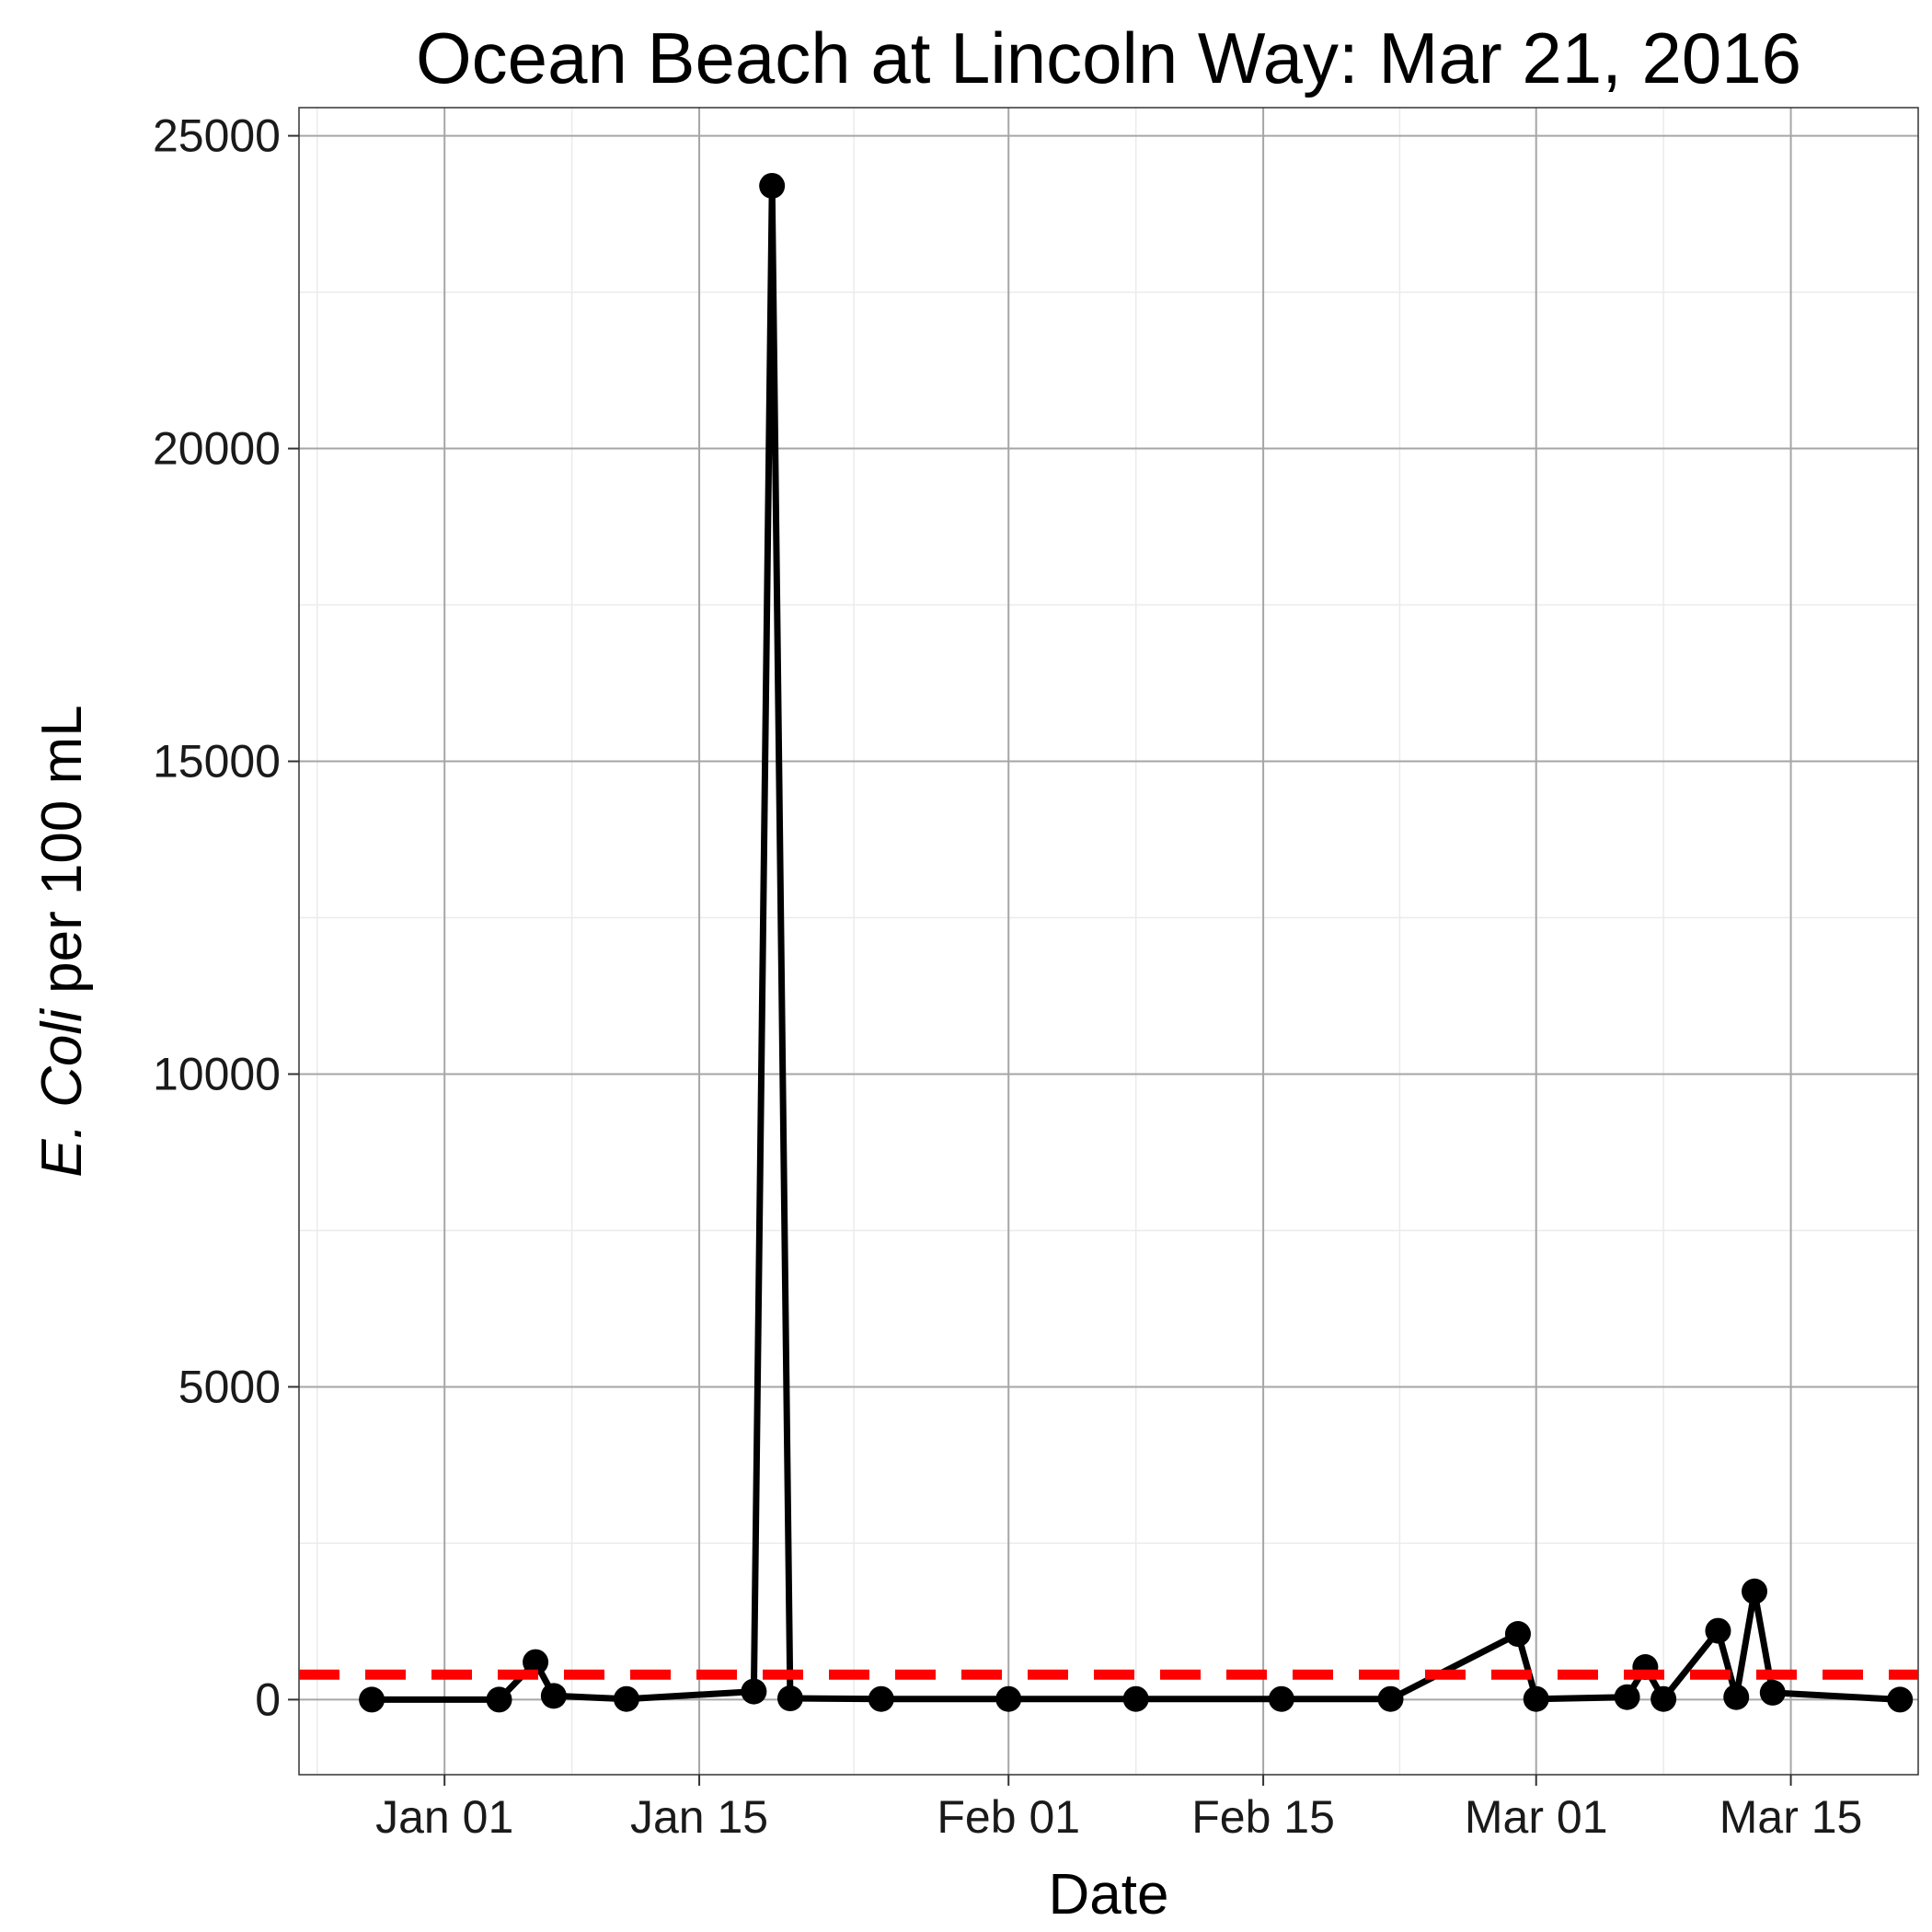 The height and width of the screenshot is (1932, 1932). What do you see at coordinates (1791, 1817) in the screenshot?
I see `x-tick-label: Mar 15` at bounding box center [1791, 1817].